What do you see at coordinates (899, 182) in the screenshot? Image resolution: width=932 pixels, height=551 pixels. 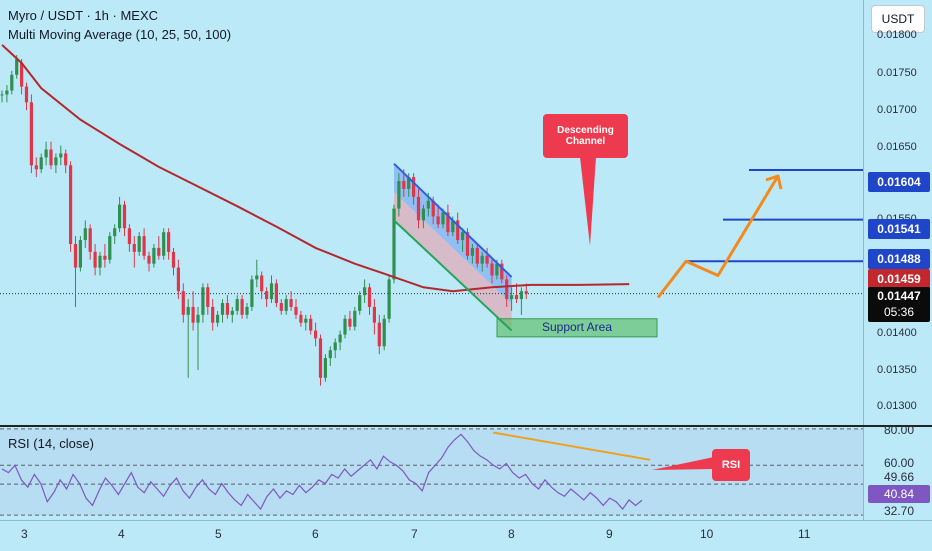 I see `target-3-price-tag: 0.01604` at bounding box center [899, 182].